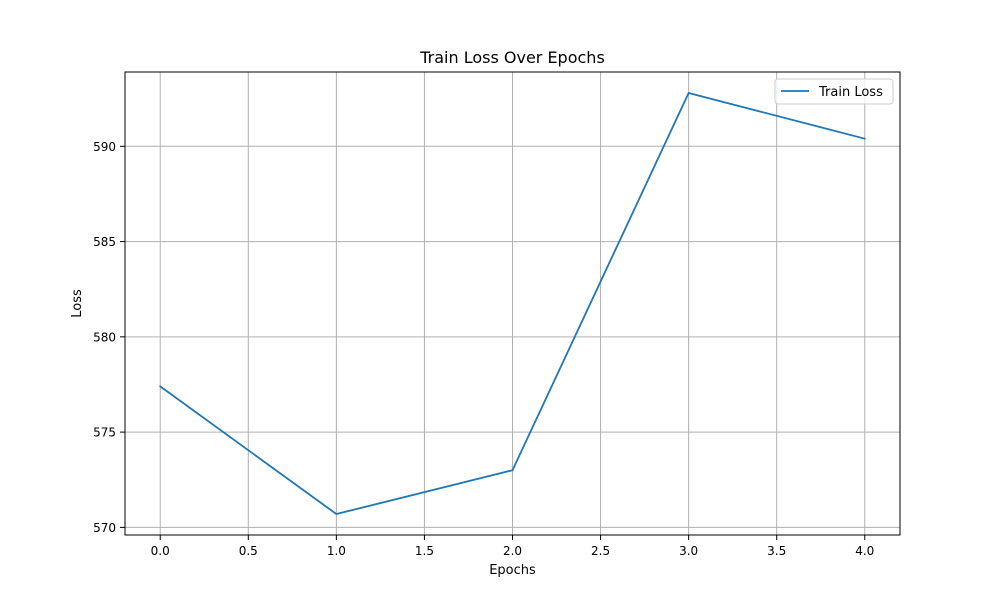 Image resolution: width=1000 pixels, height=600 pixels. I want to click on x-axis-label: Epochs, so click(512, 570).